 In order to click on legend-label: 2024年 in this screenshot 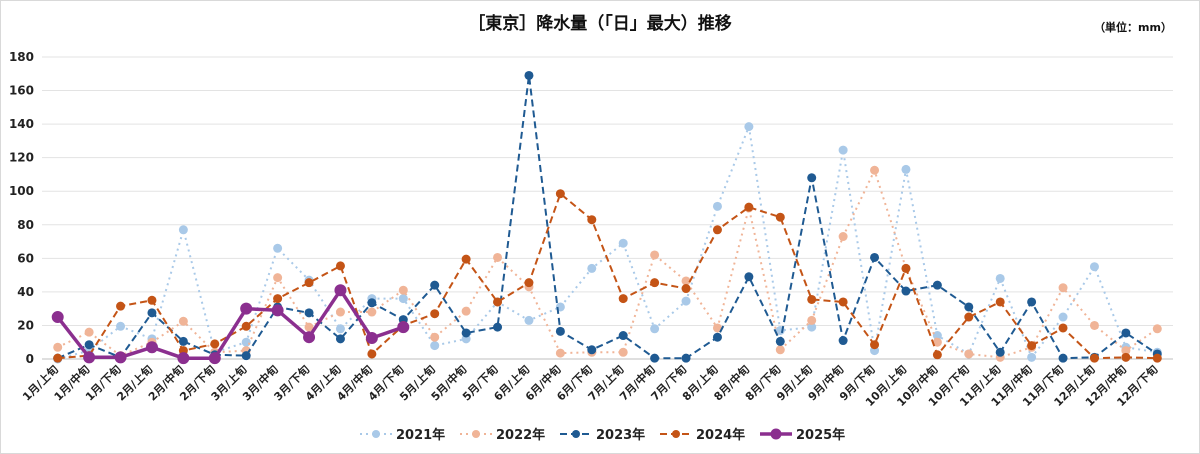, I will do `click(720, 435)`.